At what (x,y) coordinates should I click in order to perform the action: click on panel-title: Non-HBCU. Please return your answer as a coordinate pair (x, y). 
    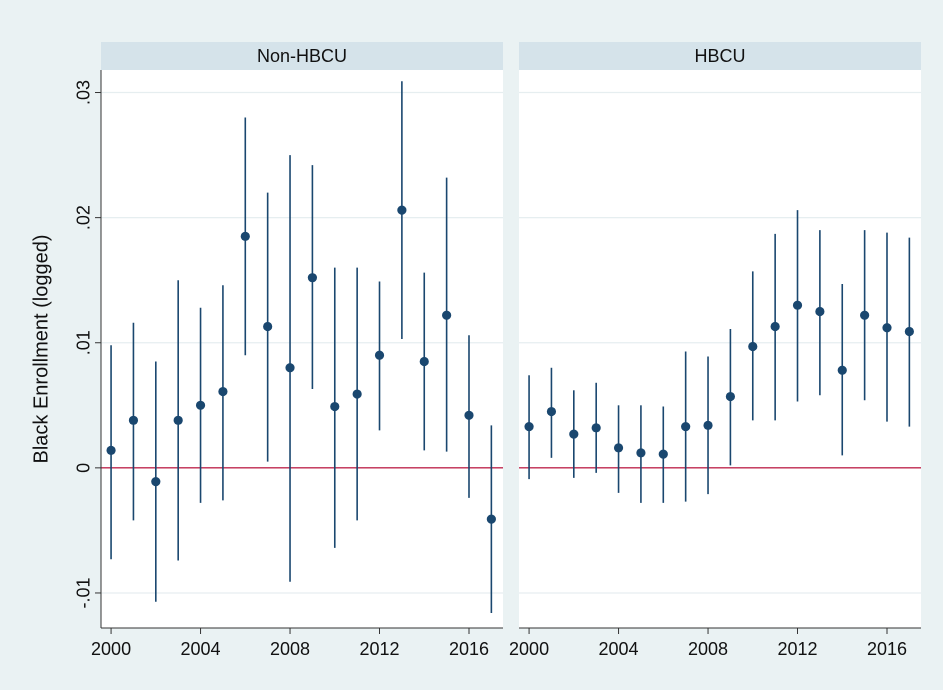
    Looking at the image, I should click on (302, 56).